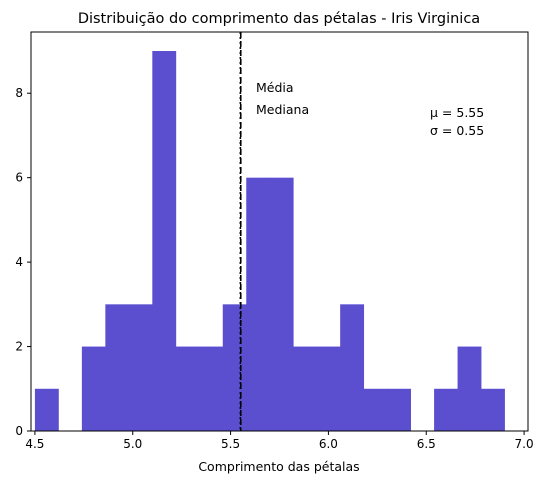 The width and height of the screenshot is (545, 485). Describe the element at coordinates (275, 87) in the screenshot. I see `mean-line-label: Média` at that location.